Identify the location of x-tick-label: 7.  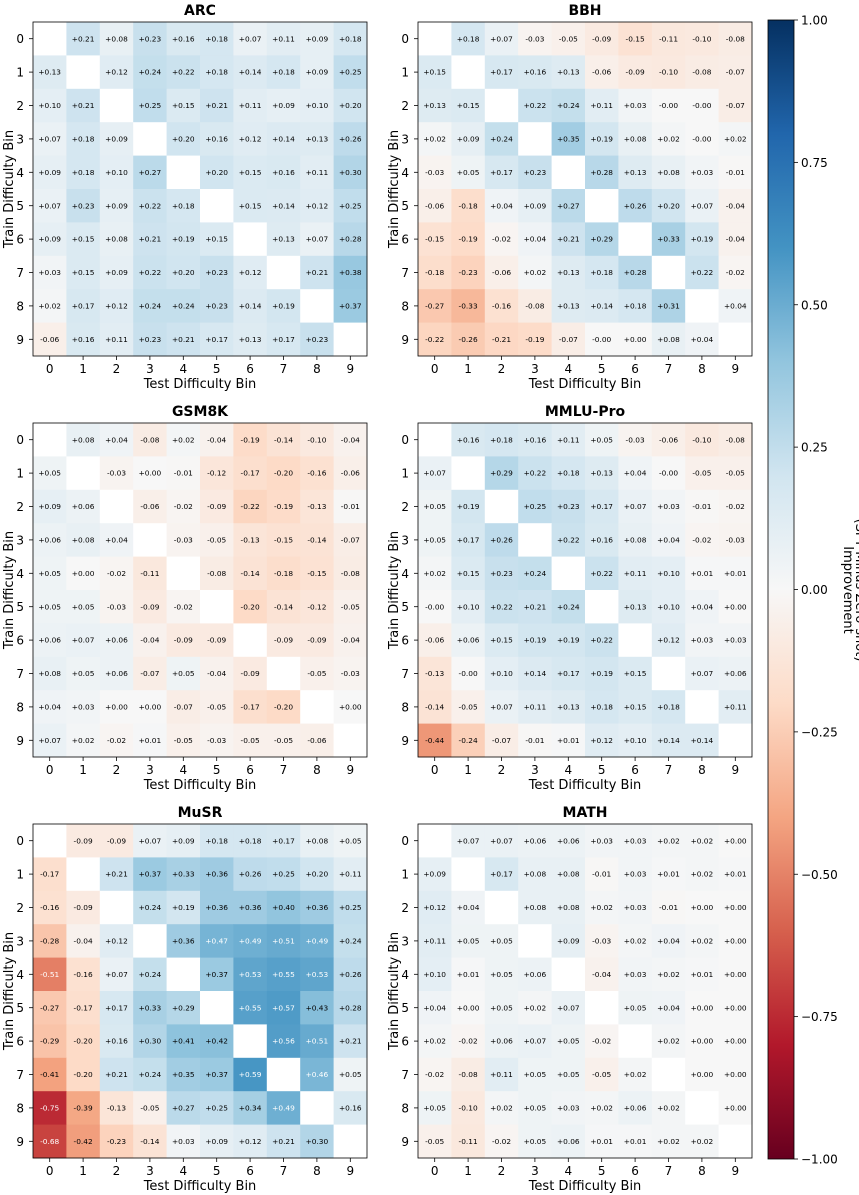
(669, 770).